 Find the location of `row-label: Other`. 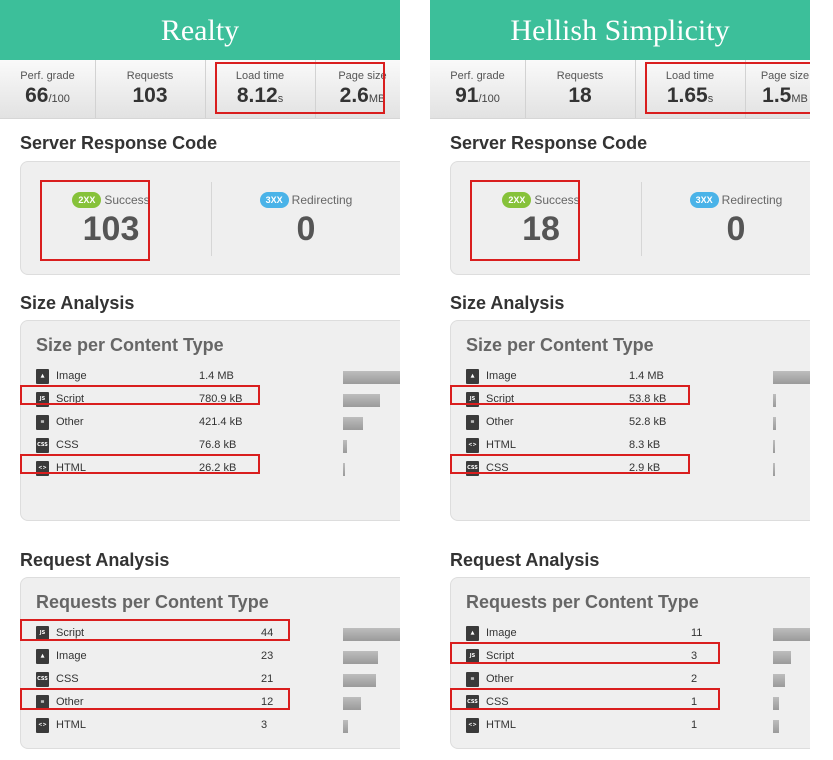

row-label: Other is located at coordinates (70, 422).